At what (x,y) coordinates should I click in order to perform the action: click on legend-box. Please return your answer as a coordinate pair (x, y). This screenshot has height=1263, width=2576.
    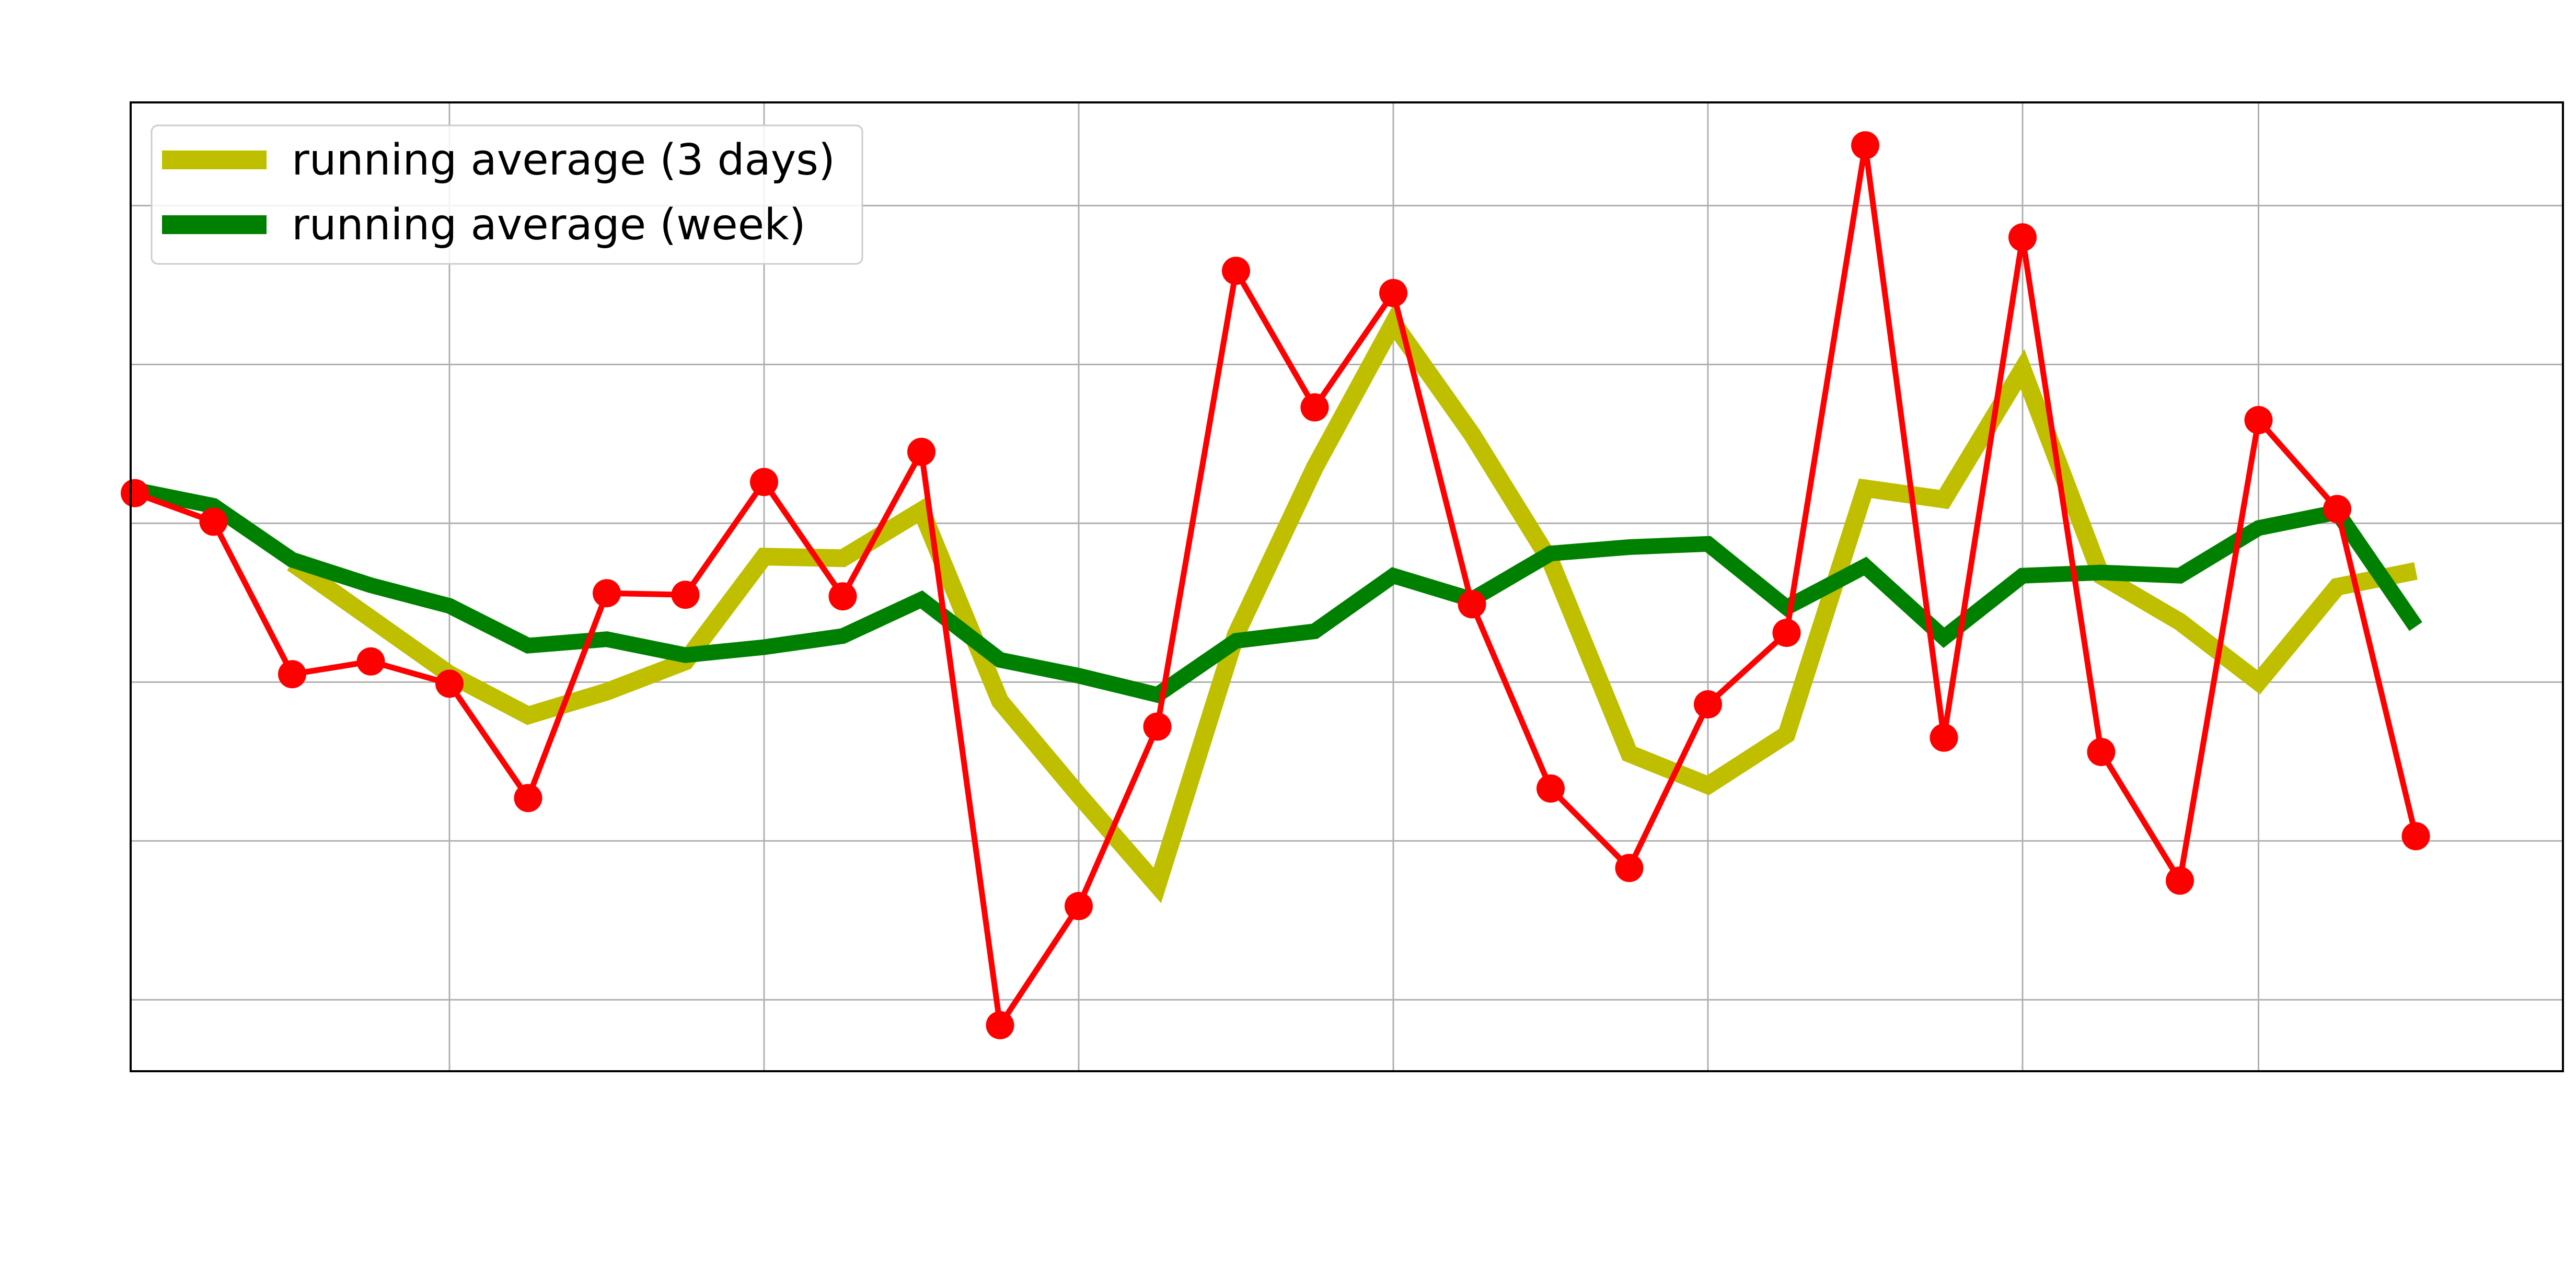
    Looking at the image, I should click on (507, 194).